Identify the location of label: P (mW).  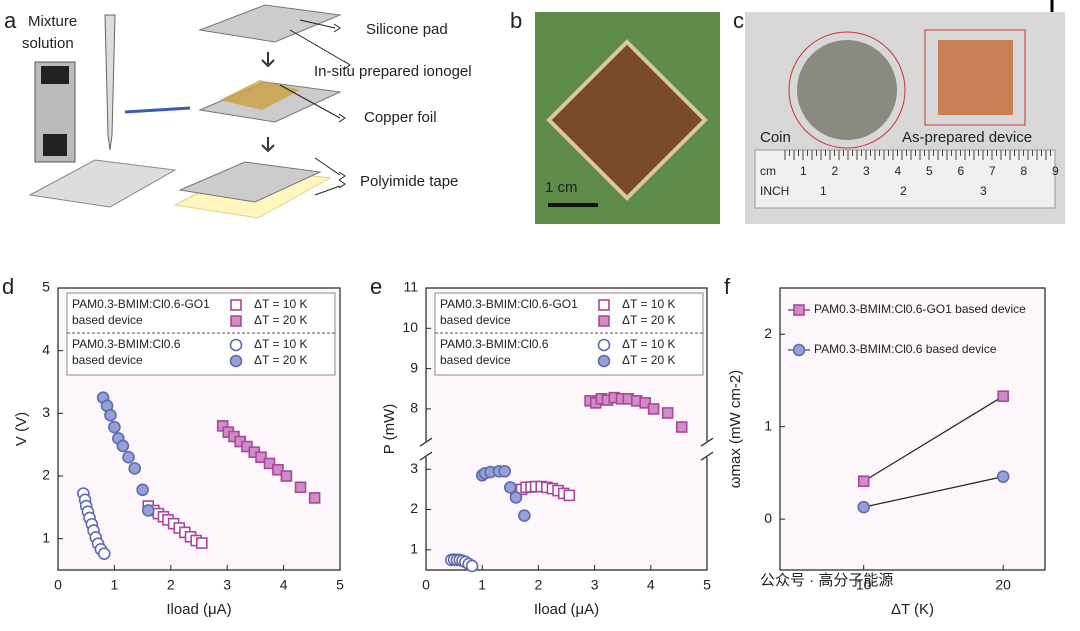
(389, 429).